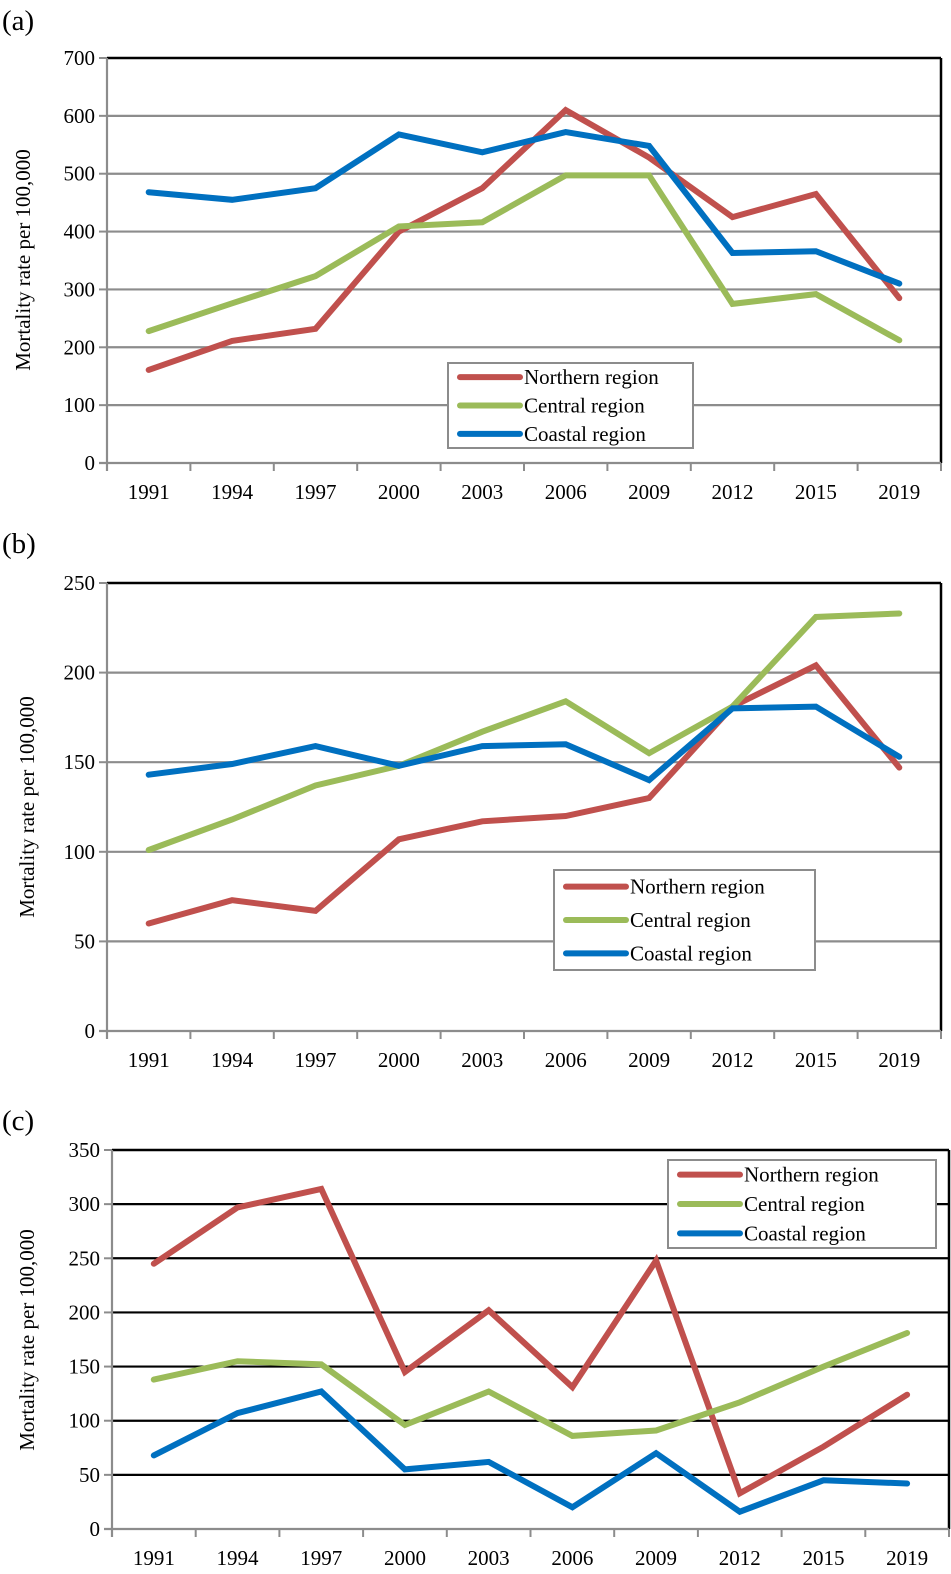 Image resolution: width=951 pixels, height=1574 pixels. I want to click on series-group, so click(524, 239).